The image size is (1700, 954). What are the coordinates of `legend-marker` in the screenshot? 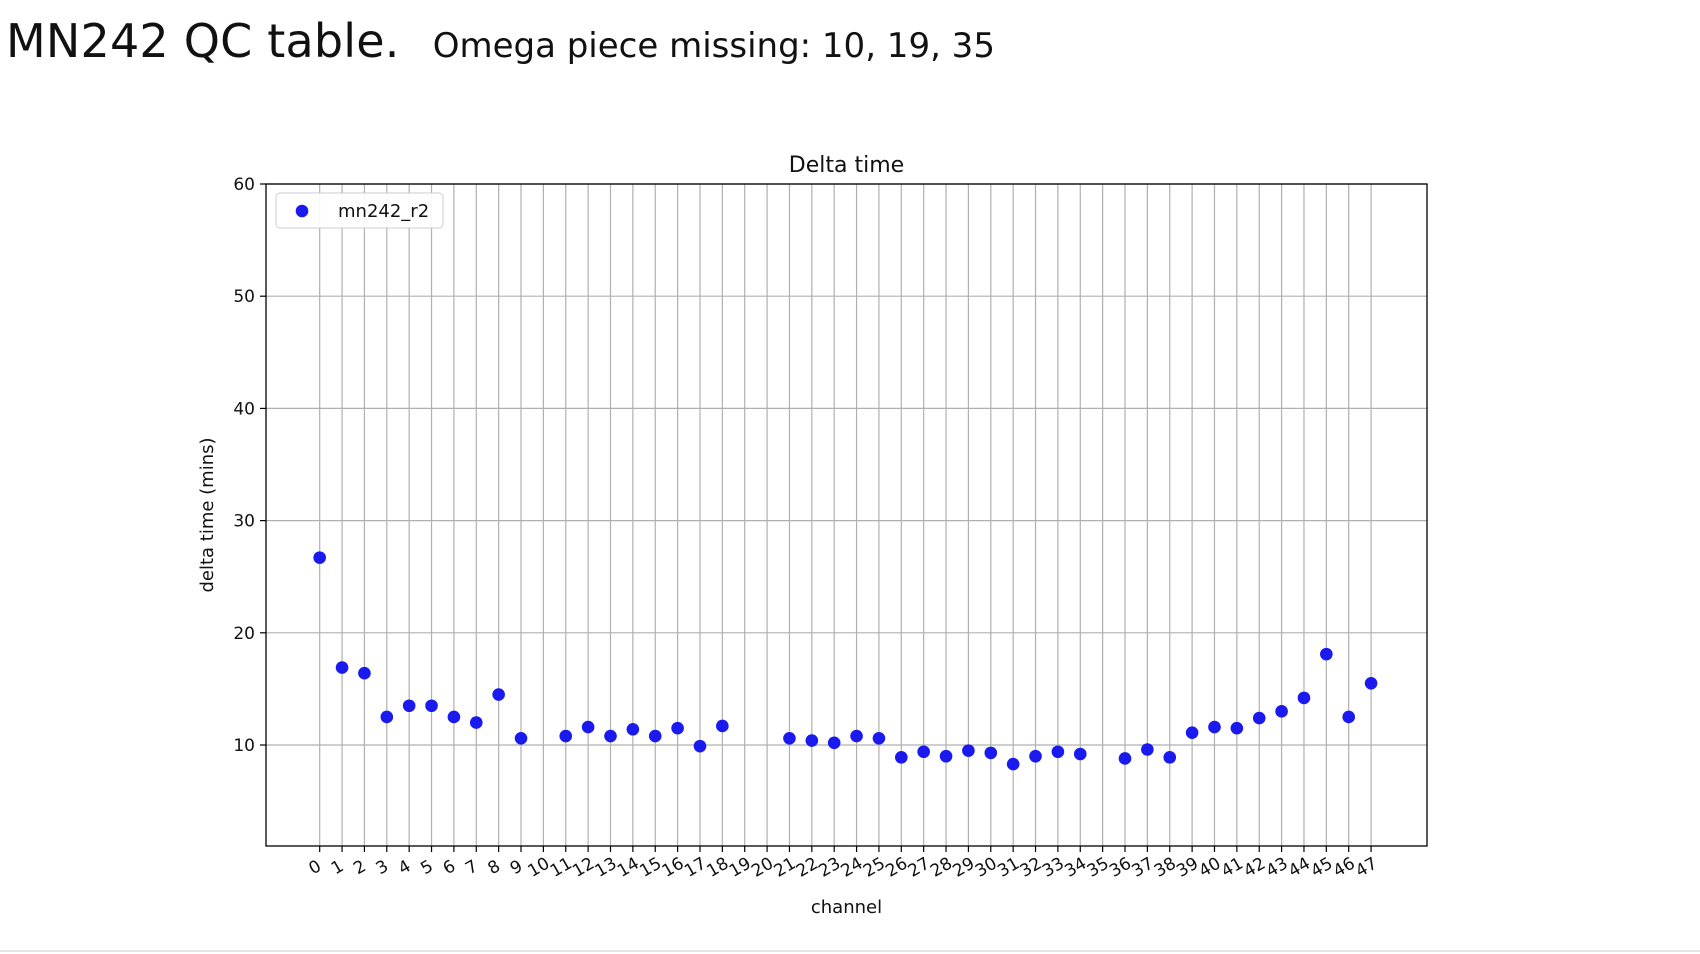 It's located at (302, 211).